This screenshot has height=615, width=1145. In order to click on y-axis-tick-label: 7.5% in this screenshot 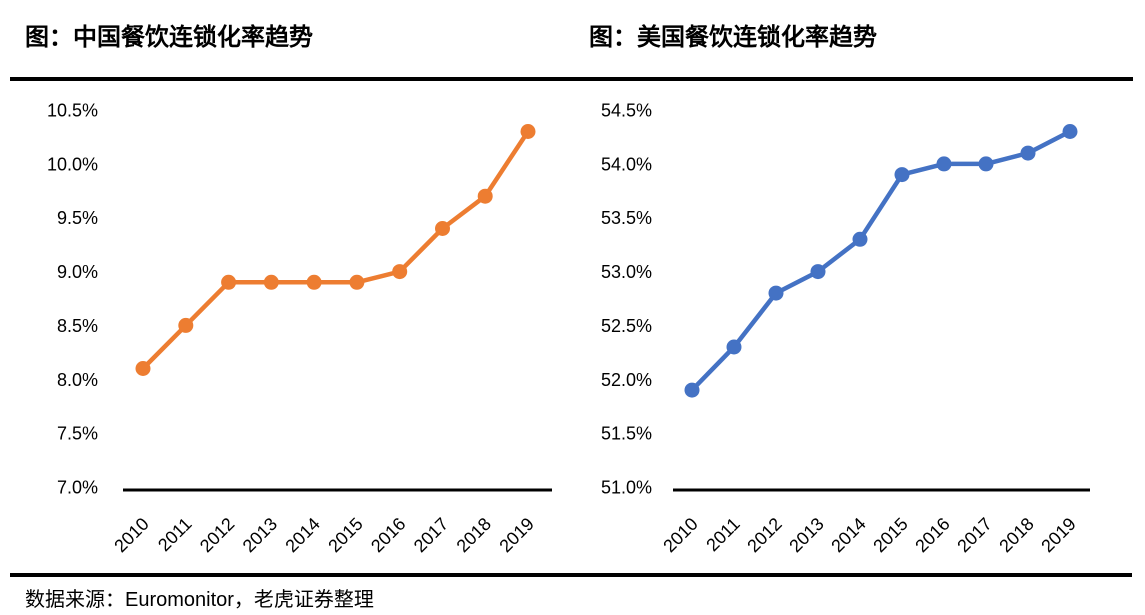, I will do `click(77, 434)`.